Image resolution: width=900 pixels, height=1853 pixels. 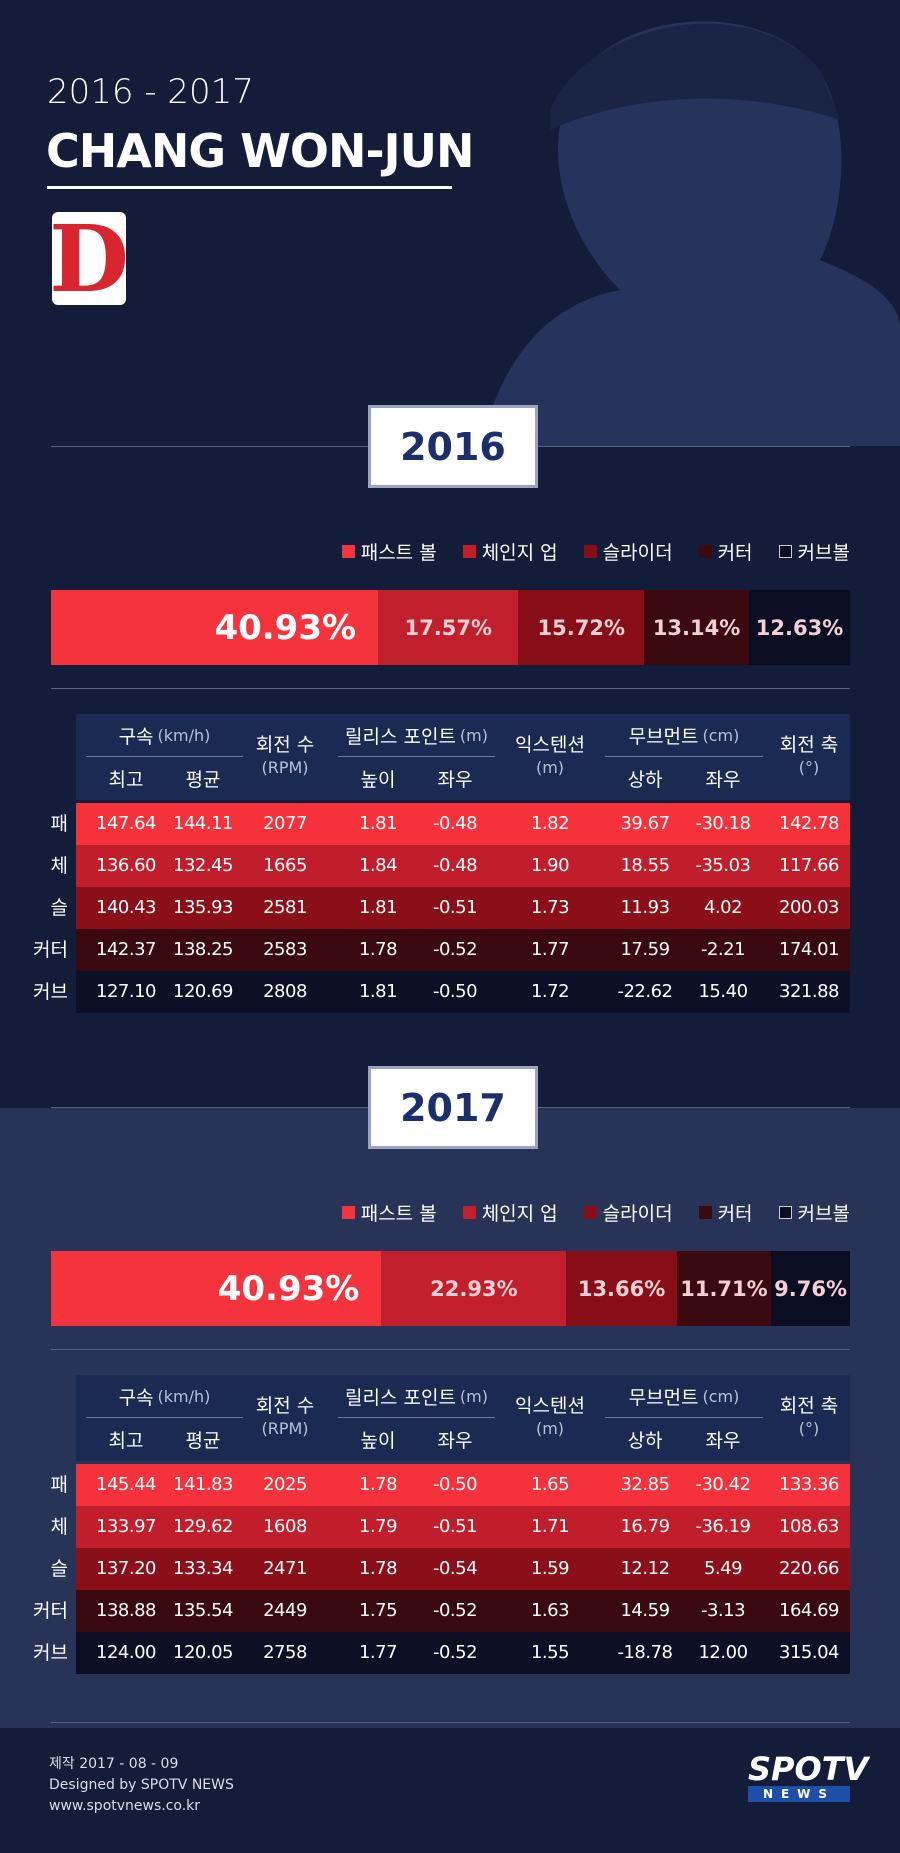 What do you see at coordinates (550, 865) in the screenshot?
I see `cell: 1.90` at bounding box center [550, 865].